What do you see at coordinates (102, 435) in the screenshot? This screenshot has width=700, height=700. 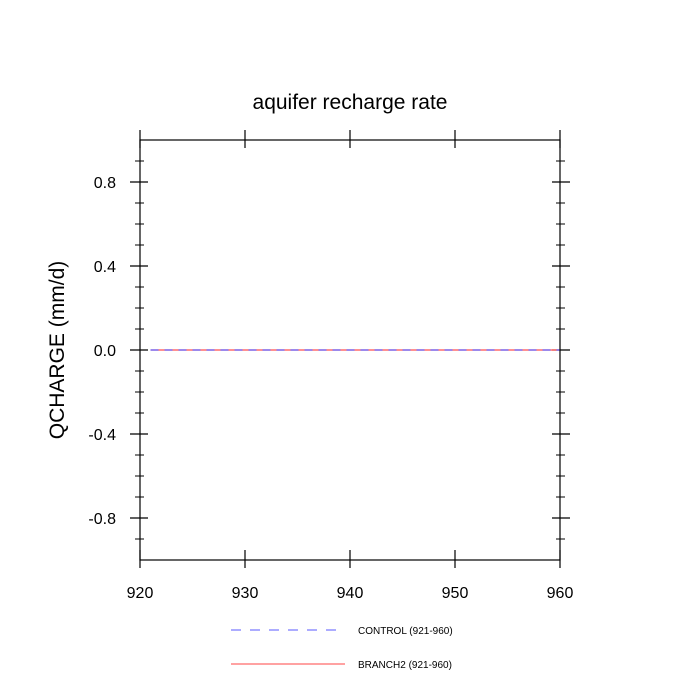 I see `y-tick-label: -0.4` at bounding box center [102, 435].